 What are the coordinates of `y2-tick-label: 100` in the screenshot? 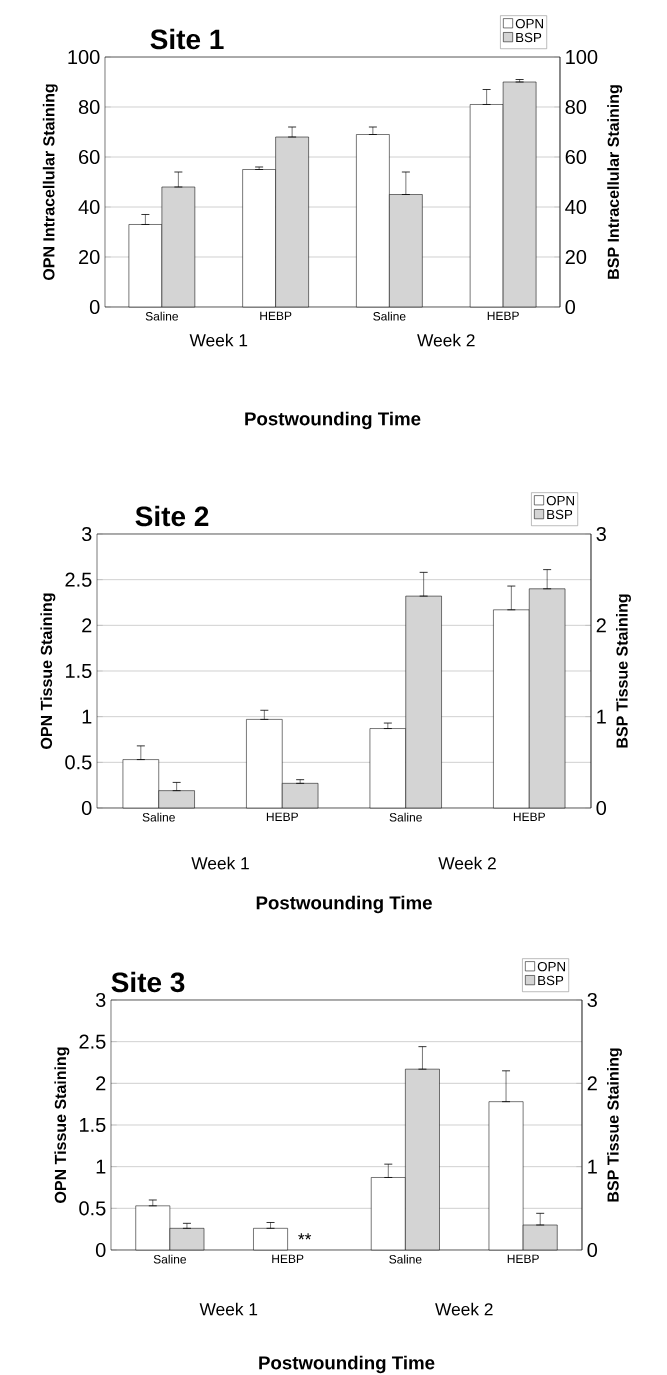 It's located at (582, 57).